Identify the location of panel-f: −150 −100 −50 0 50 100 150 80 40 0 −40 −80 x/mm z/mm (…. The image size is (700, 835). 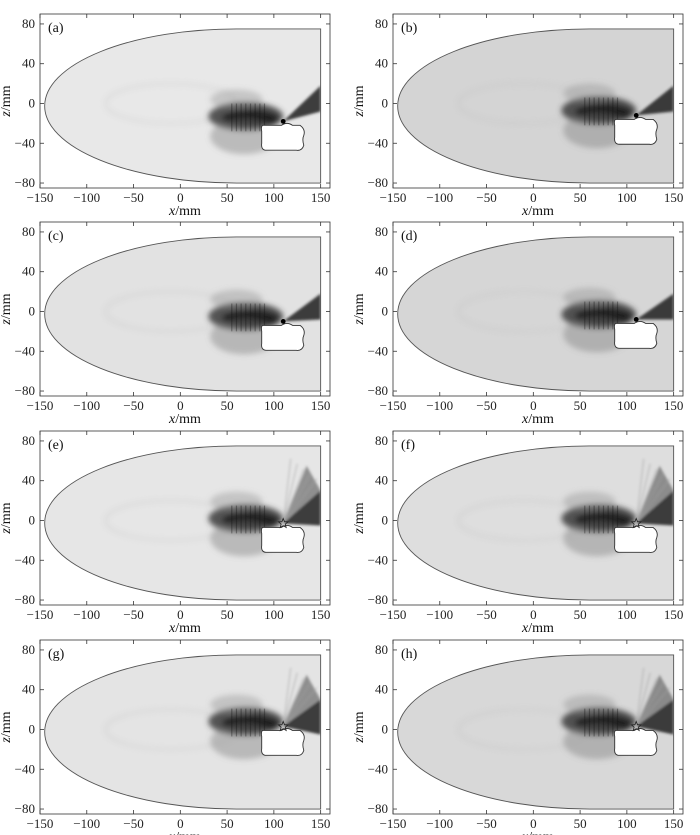
(518, 533).